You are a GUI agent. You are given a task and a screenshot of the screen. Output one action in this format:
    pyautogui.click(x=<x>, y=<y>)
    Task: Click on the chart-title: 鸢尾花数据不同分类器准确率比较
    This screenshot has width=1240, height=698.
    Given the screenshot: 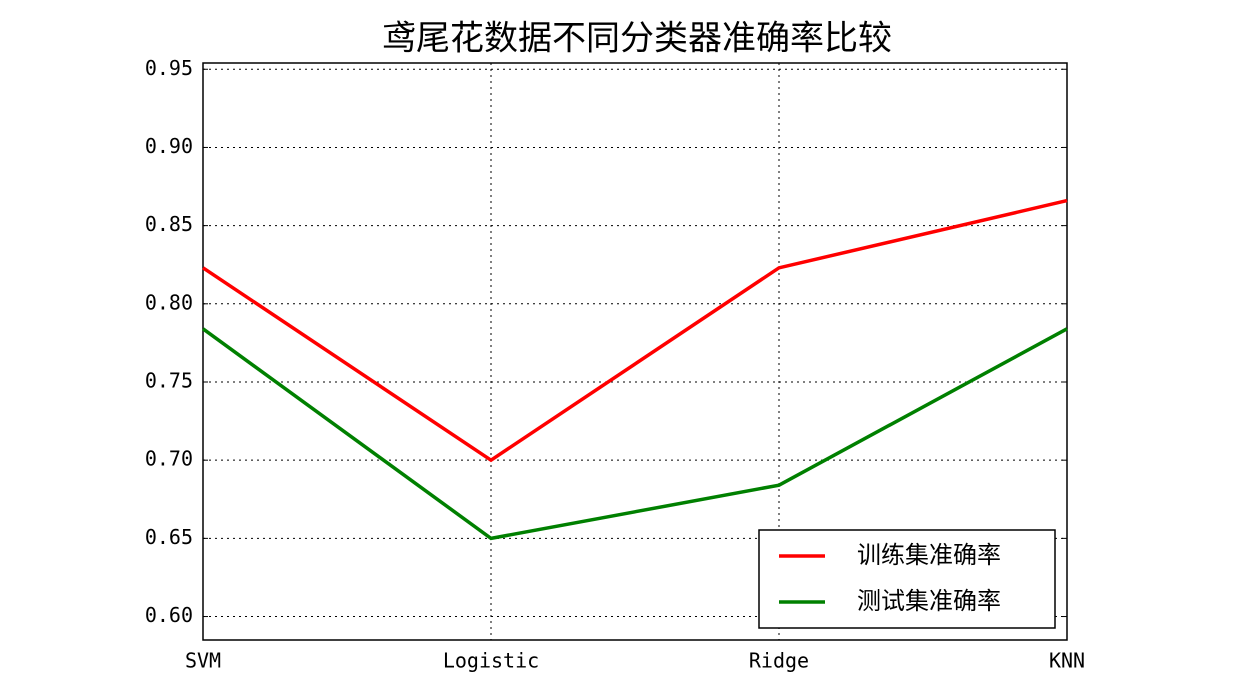 What is the action you would take?
    pyautogui.click(x=637, y=39)
    